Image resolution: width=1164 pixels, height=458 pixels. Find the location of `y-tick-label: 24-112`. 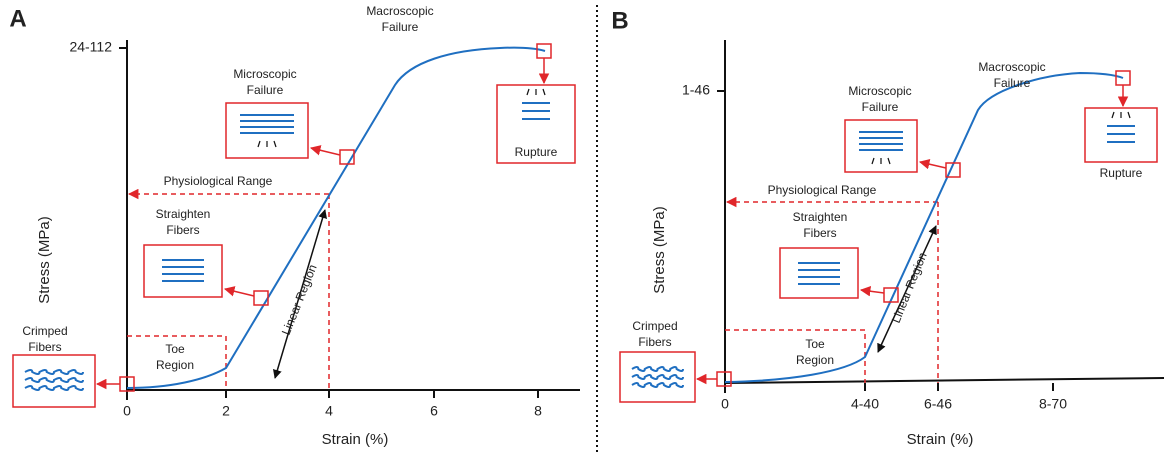

y-tick-label: 24-112 is located at coordinates (90, 47).